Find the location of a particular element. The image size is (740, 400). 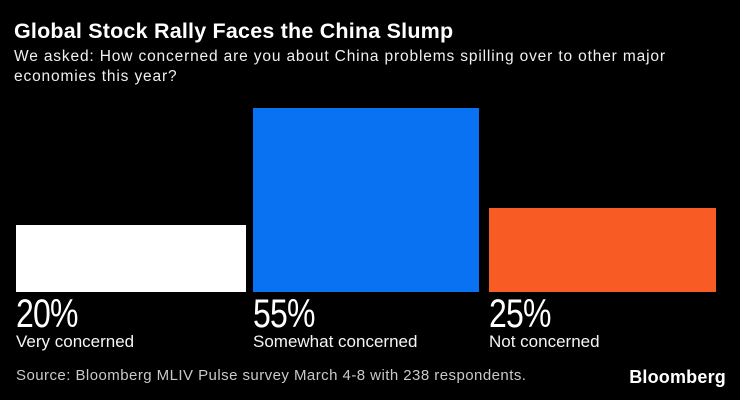

bar-value-label-very-concerned: 20% is located at coordinates (47, 314).